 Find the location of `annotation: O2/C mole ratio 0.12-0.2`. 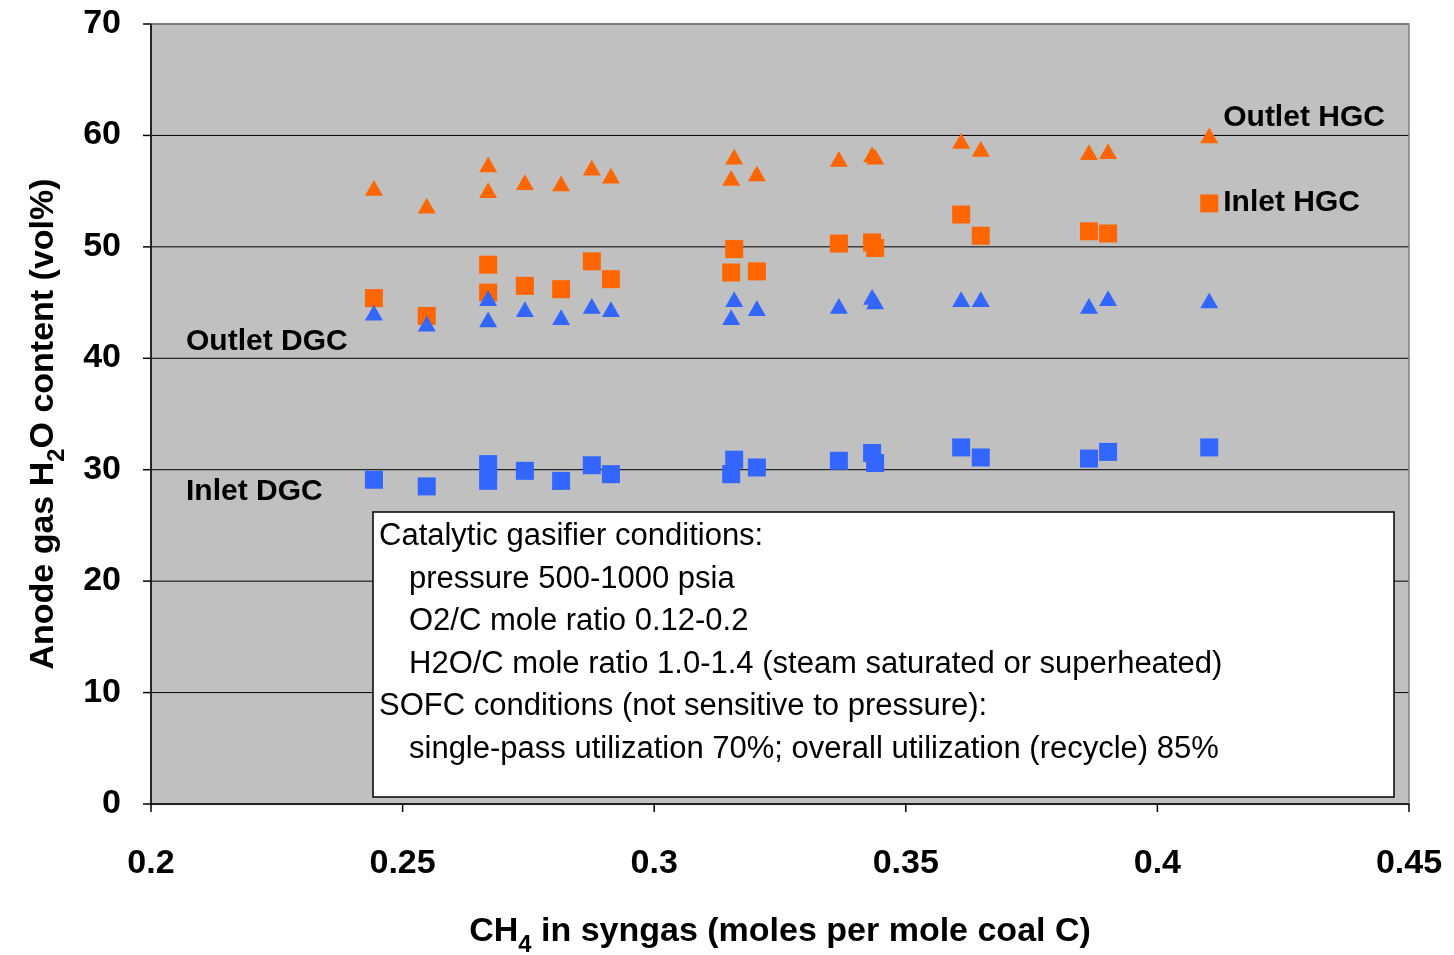

annotation: O2/C mole ratio 0.12-0.2 is located at coordinates (579, 620).